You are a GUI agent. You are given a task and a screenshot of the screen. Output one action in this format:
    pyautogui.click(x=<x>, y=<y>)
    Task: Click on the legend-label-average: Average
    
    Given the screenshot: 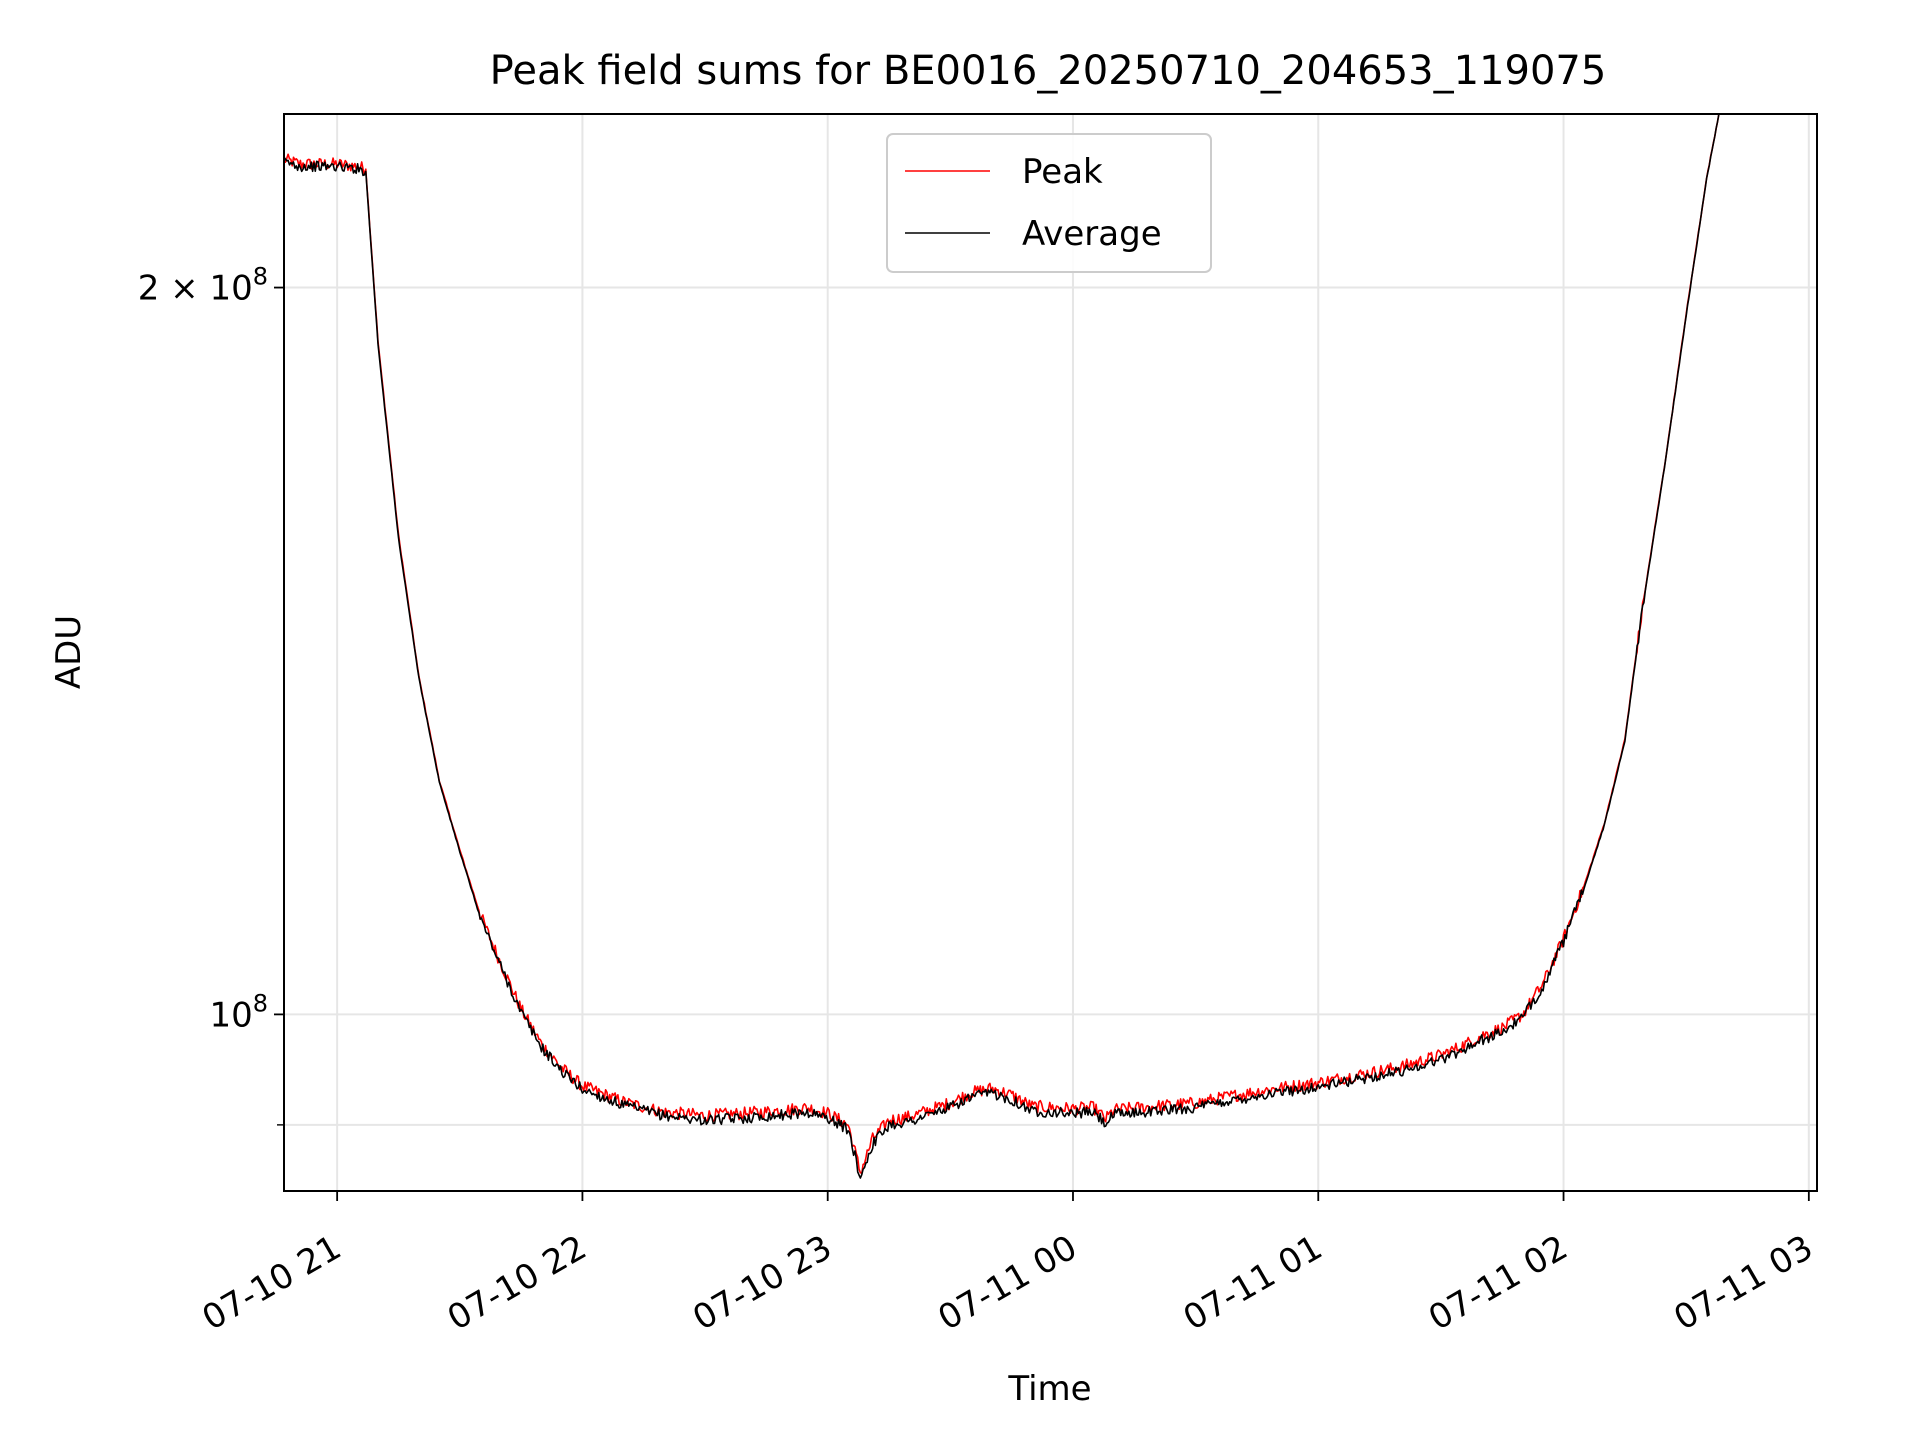 What is the action you would take?
    pyautogui.click(x=1092, y=234)
    